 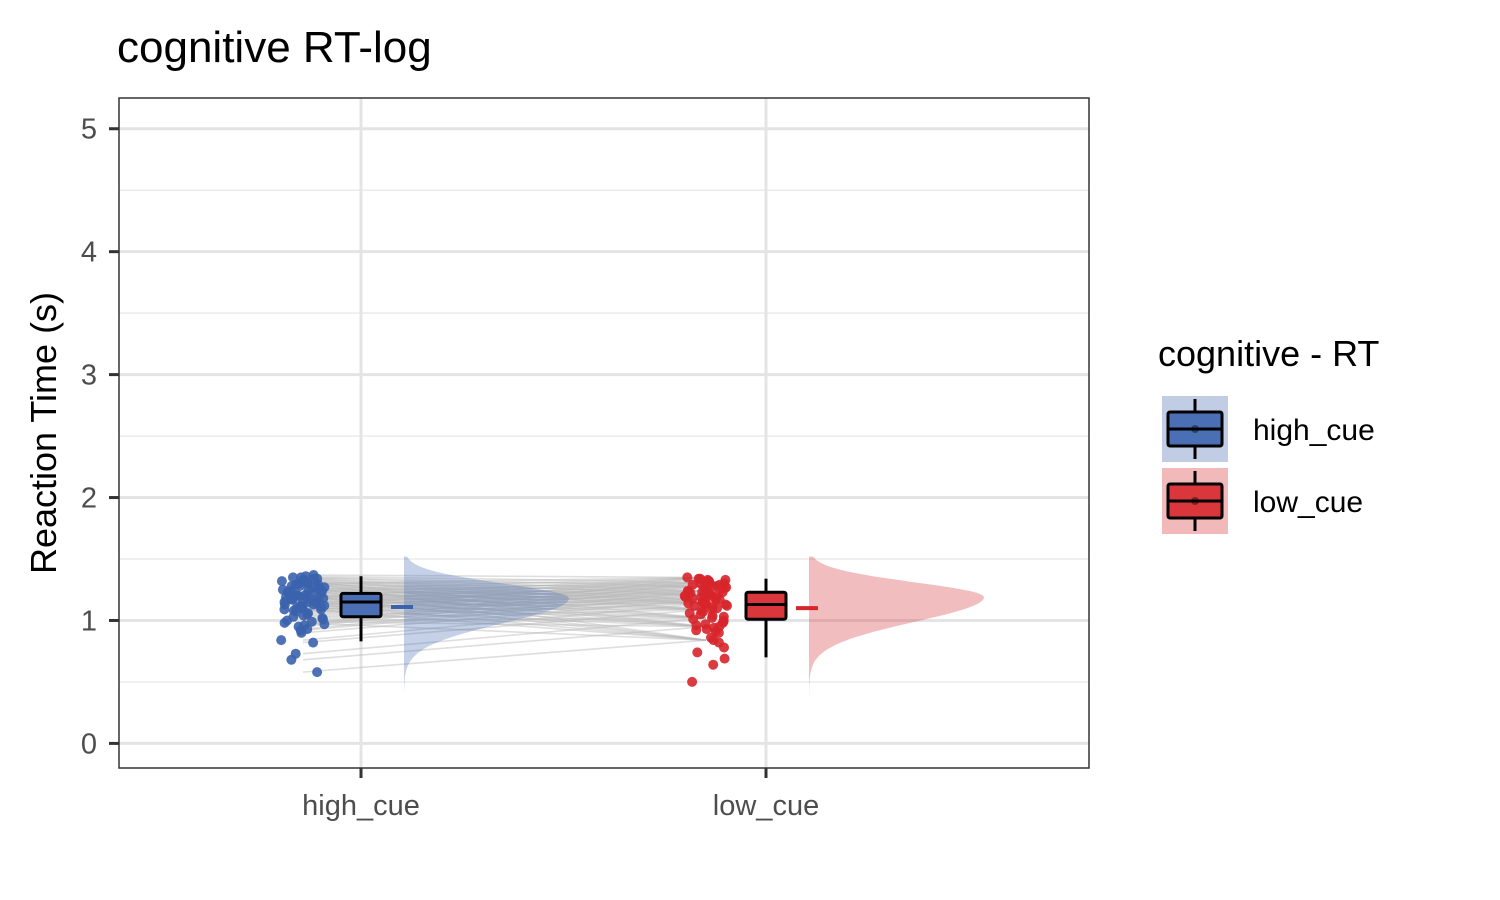 What do you see at coordinates (766, 806) in the screenshot?
I see `x-tick-label: low_cue` at bounding box center [766, 806].